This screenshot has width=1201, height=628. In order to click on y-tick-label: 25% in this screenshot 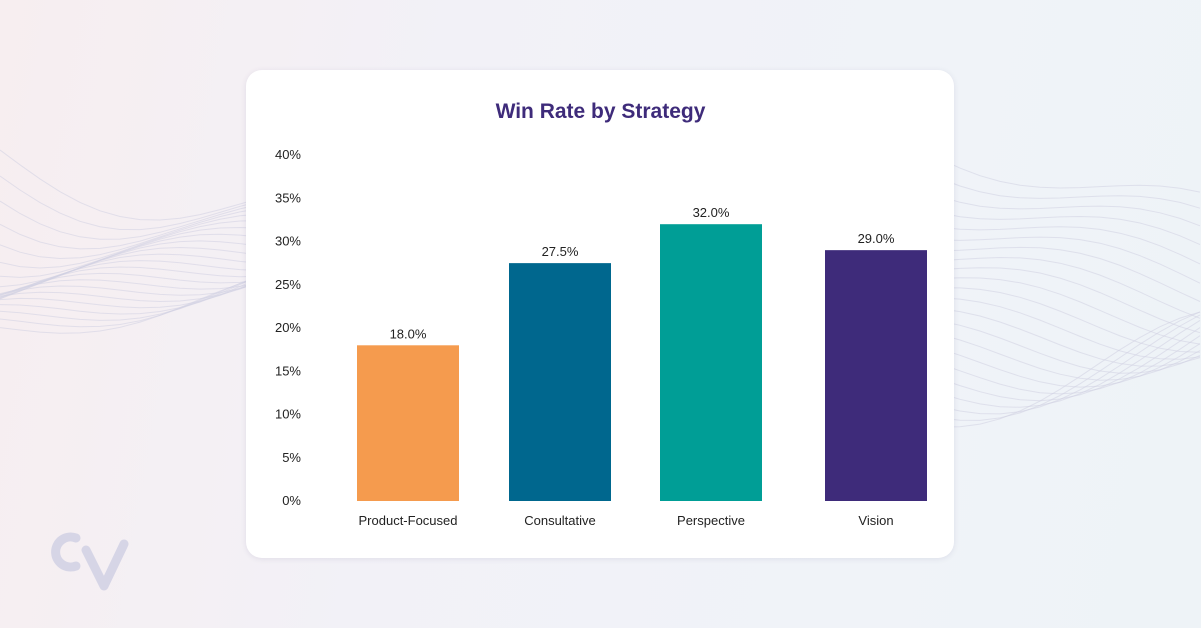, I will do `click(288, 284)`.